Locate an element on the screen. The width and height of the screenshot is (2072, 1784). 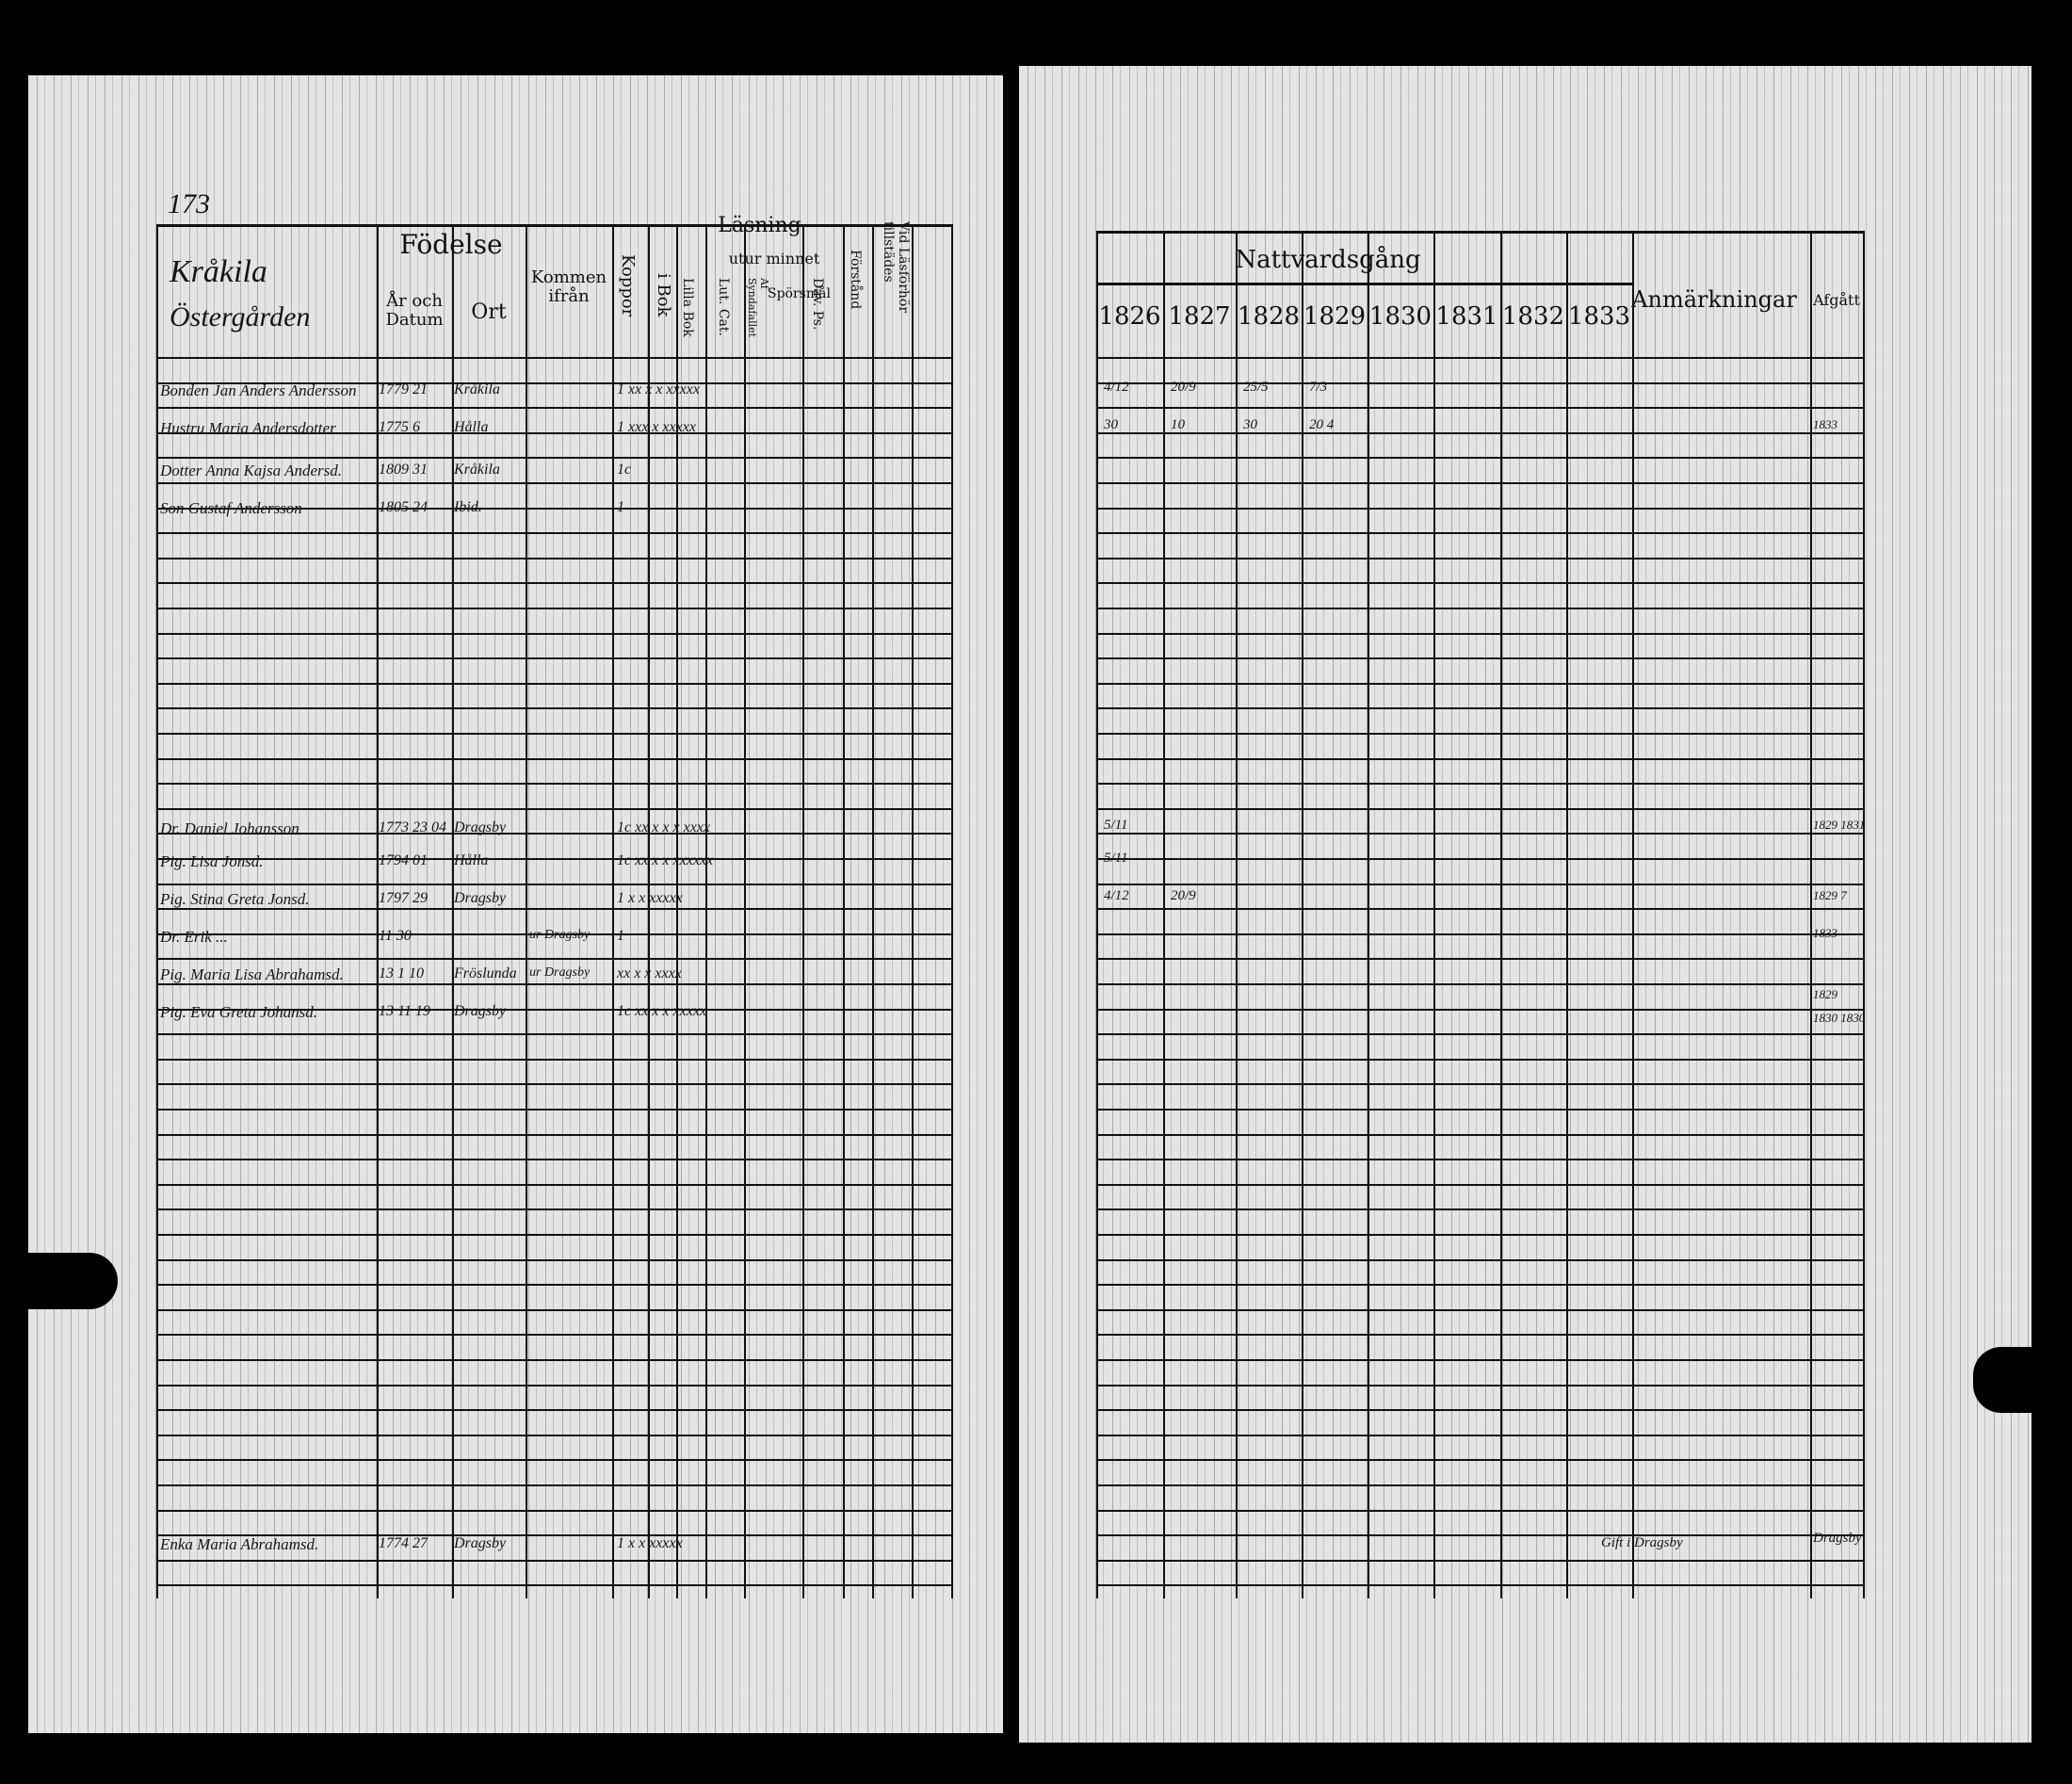
header-understanding: Förstånd is located at coordinates (855, 280).